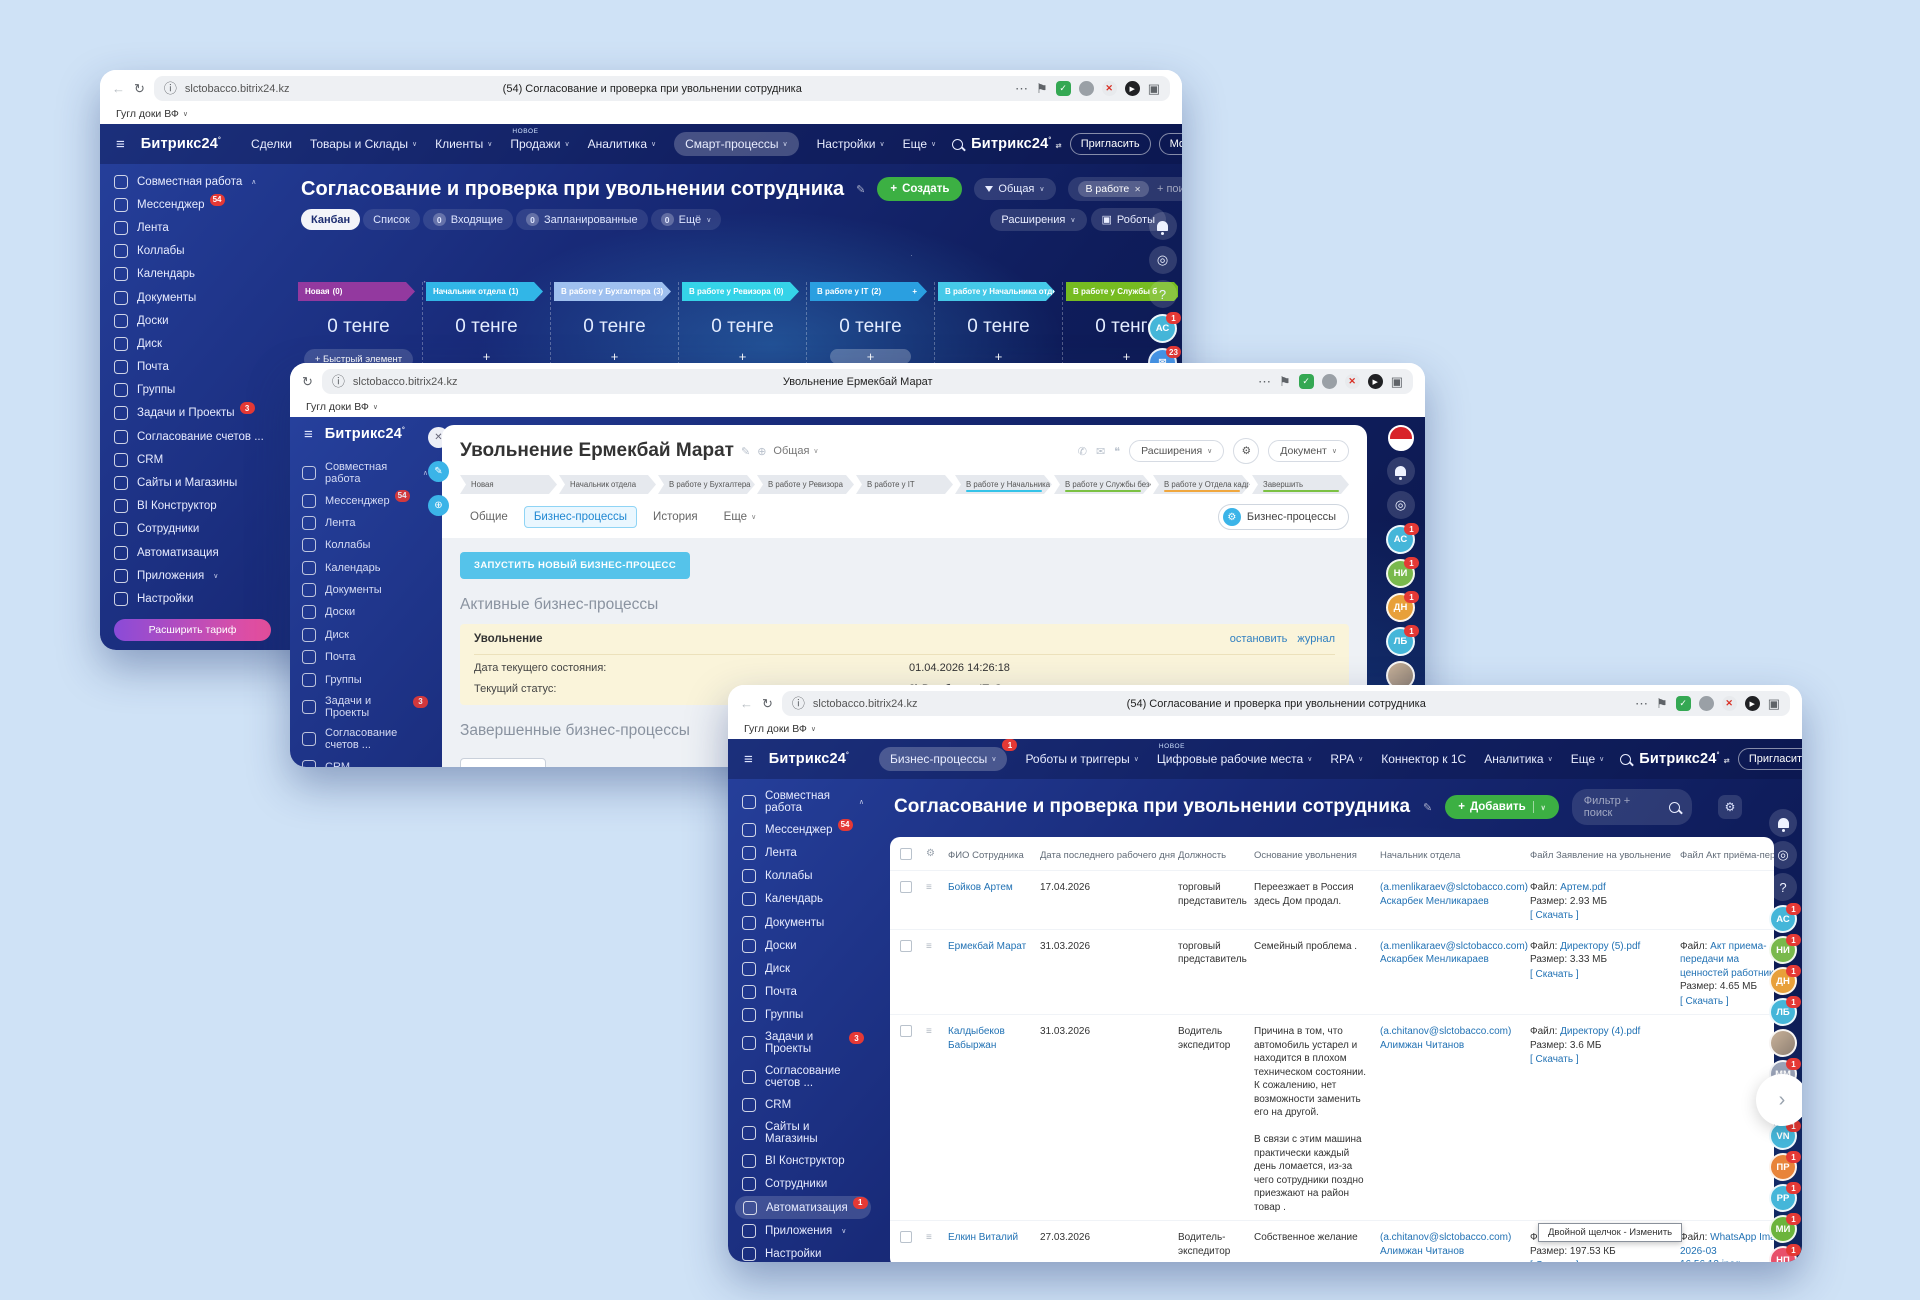 The image size is (1920, 1300). Describe the element at coordinates (904, 484) in the screenshot. I see `stage-chevron: В работе у IT` at that location.